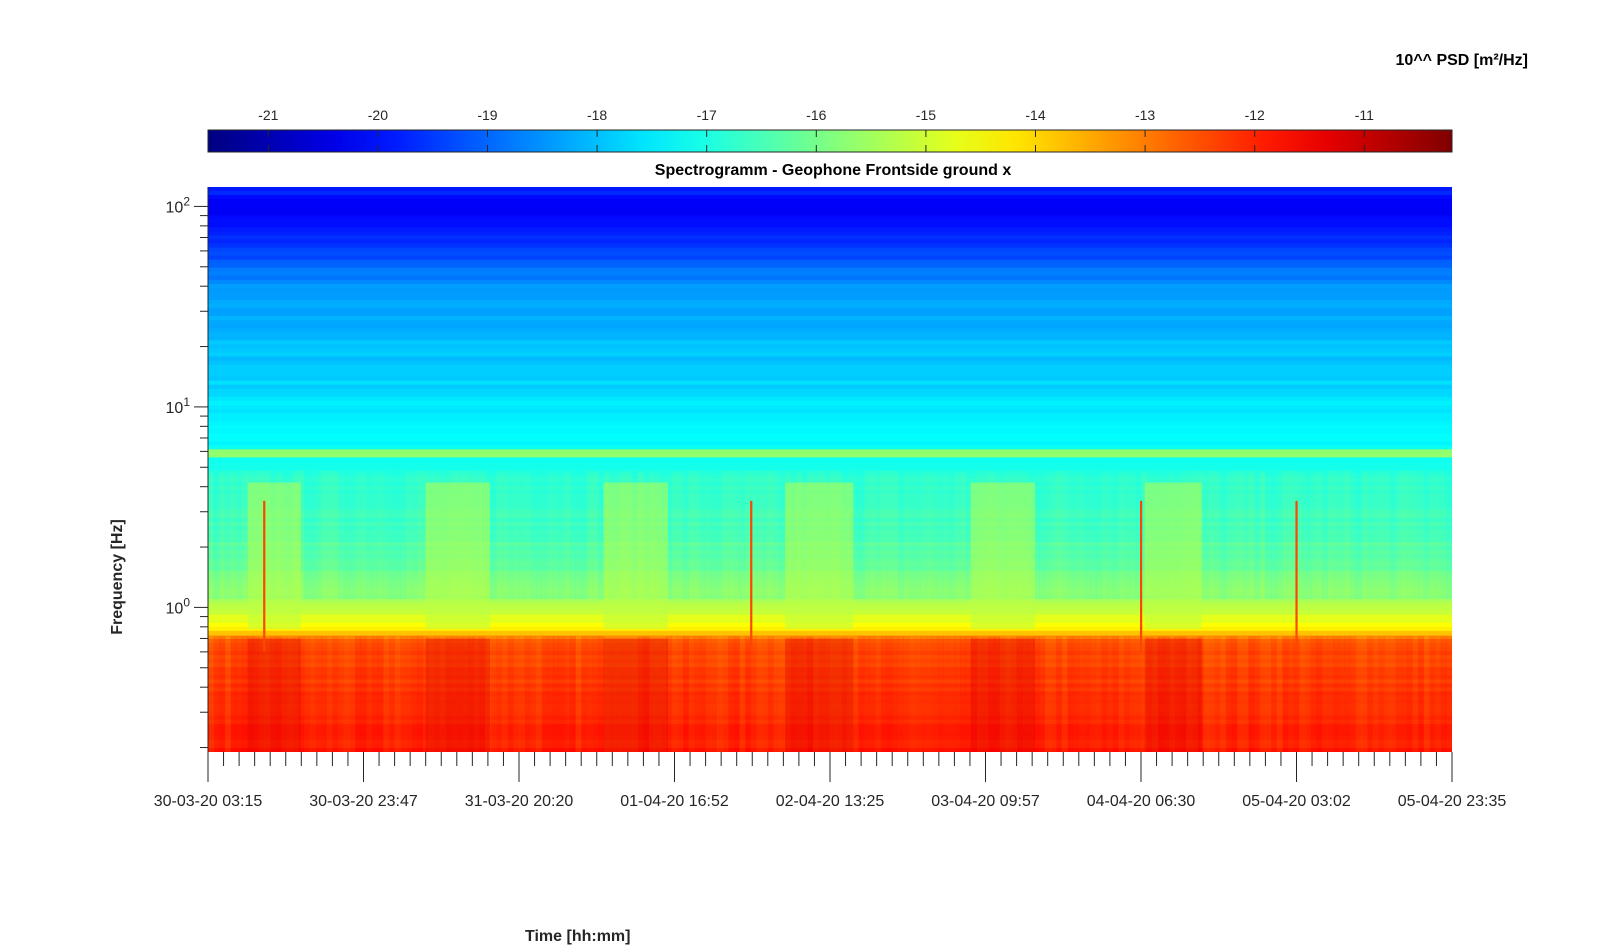 The image size is (1600, 947). What do you see at coordinates (635, 556) in the screenshot?
I see `activity-period` at bounding box center [635, 556].